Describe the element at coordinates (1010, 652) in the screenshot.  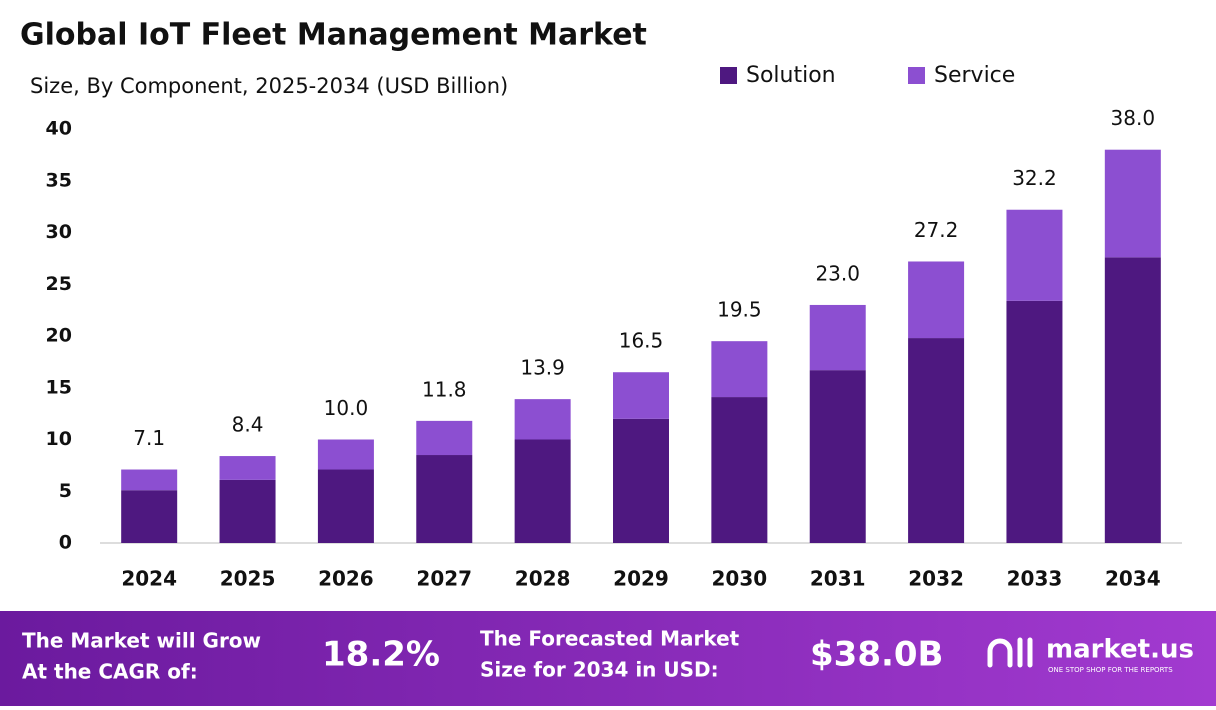
I see `logo-icon` at that location.